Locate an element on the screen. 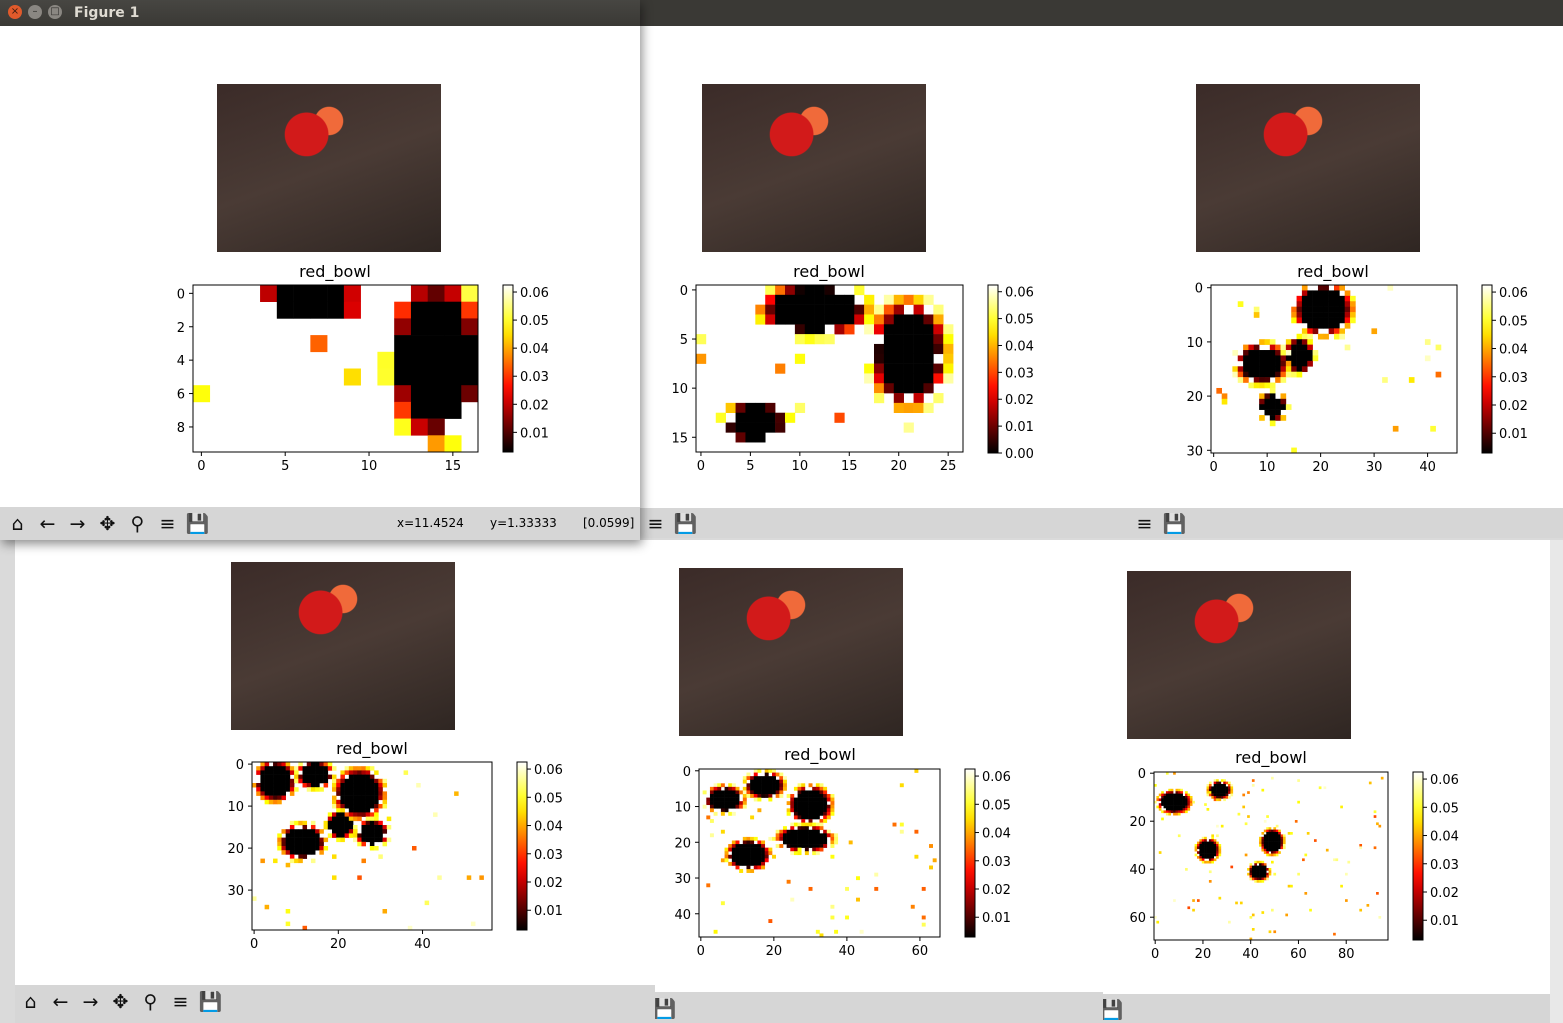 The height and width of the screenshot is (1023, 1563). window-titlebar: × – □ Figure 1 is located at coordinates (320, 13).